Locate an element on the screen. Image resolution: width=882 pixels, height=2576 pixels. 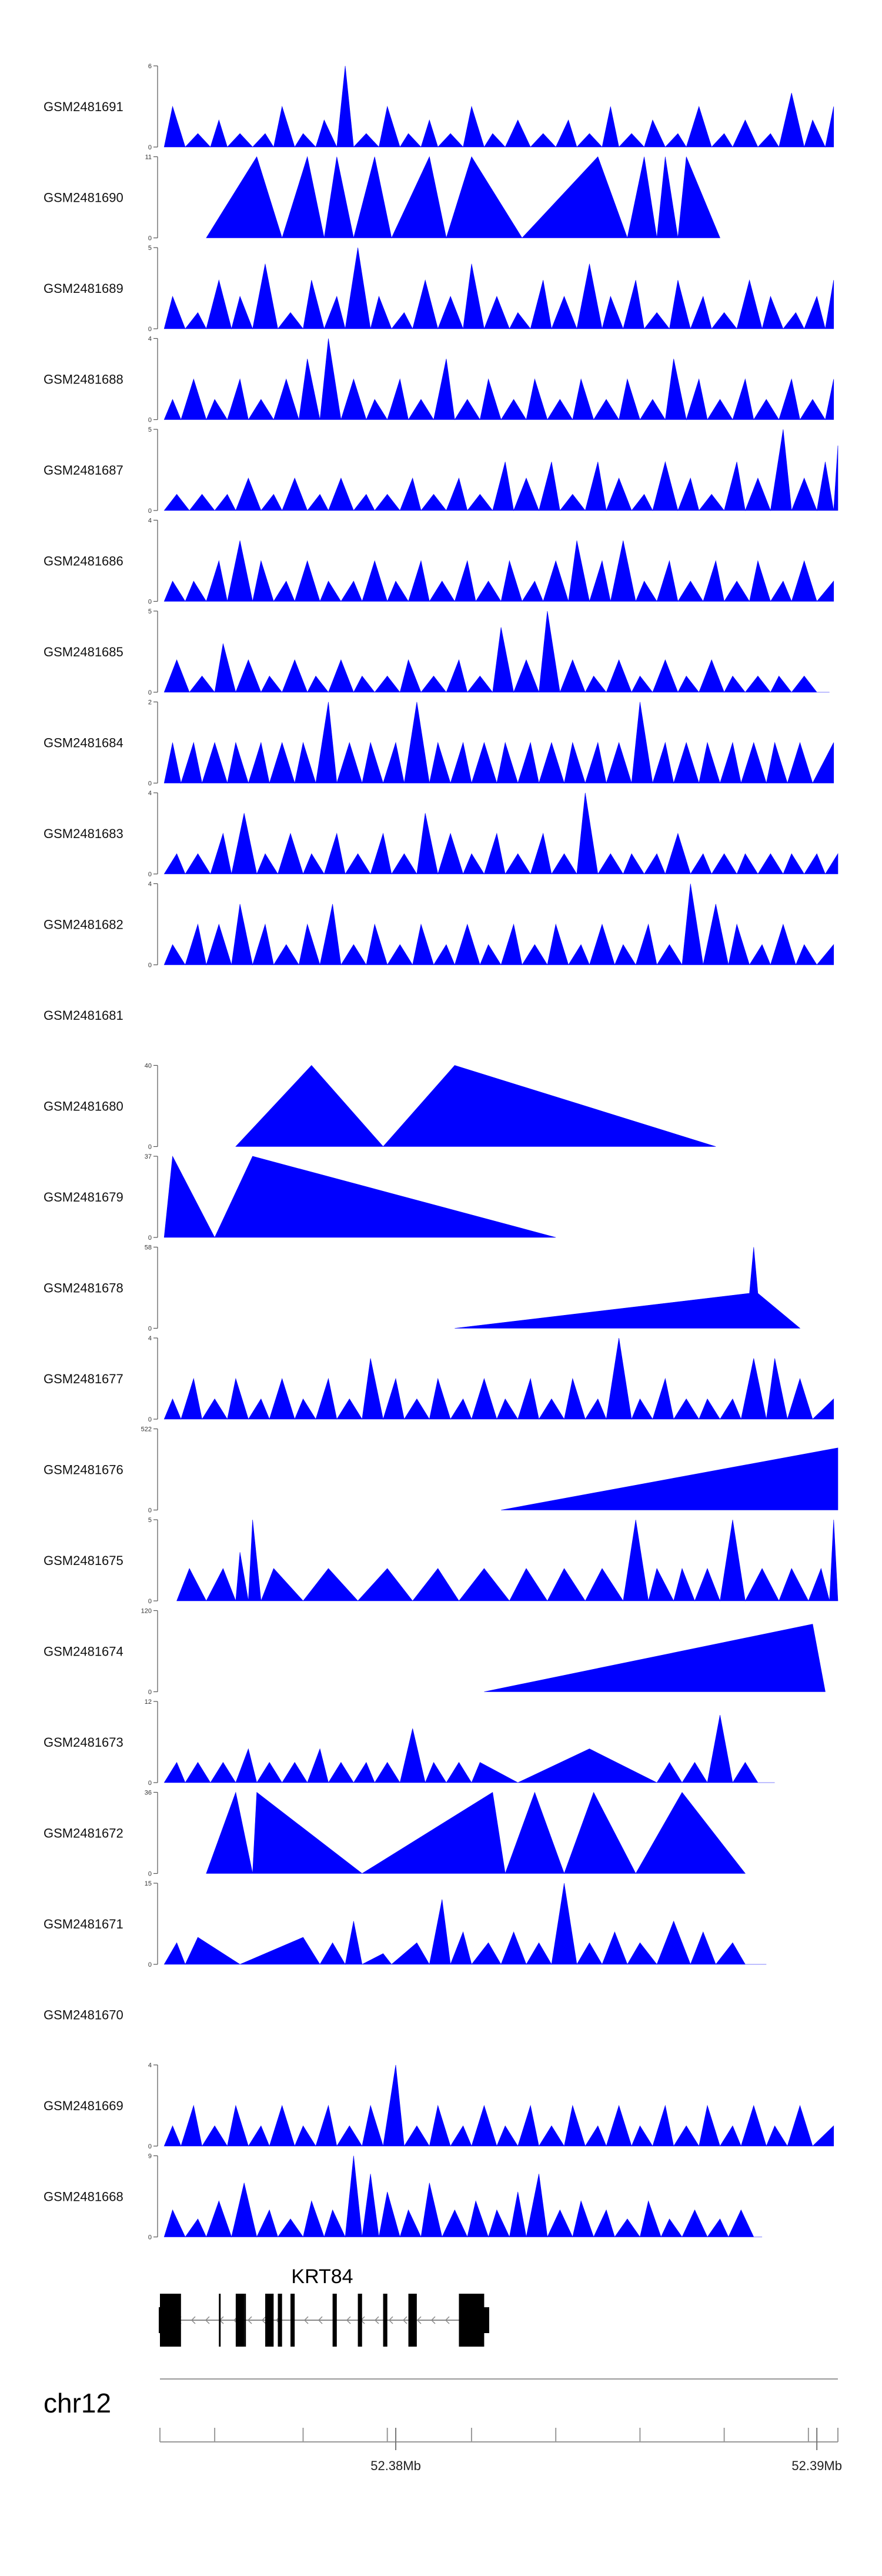
track: GSM2481672 36 0 is located at coordinates (395, 1834).